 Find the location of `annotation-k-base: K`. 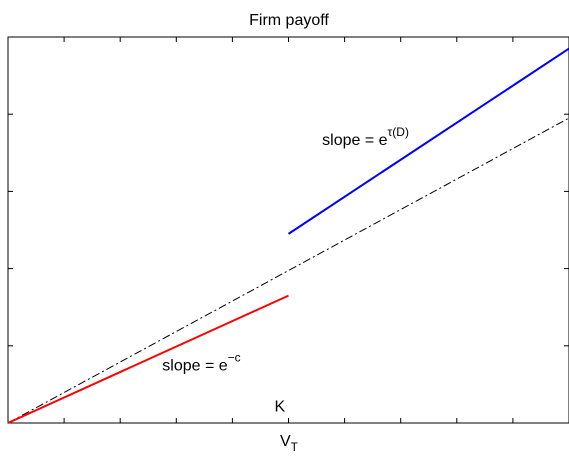

annotation-k-base: K is located at coordinates (279, 406).